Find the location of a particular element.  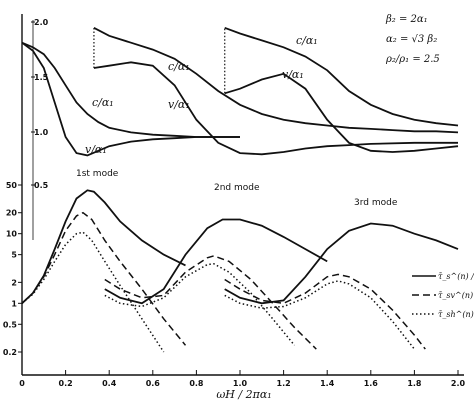

mode-label: 3rd mode is located at coordinates (376, 203).